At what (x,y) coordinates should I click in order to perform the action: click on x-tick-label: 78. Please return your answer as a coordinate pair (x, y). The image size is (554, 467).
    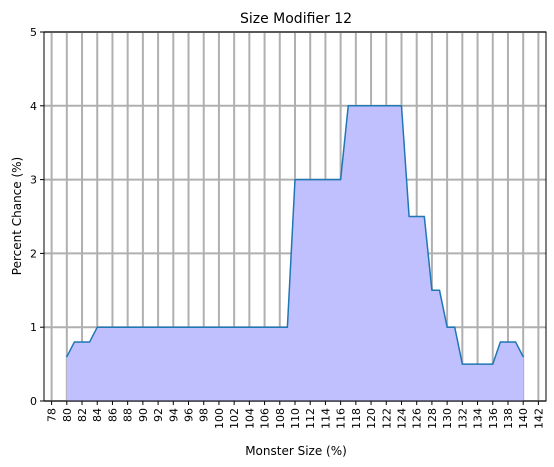
    Looking at the image, I should click on (52, 415).